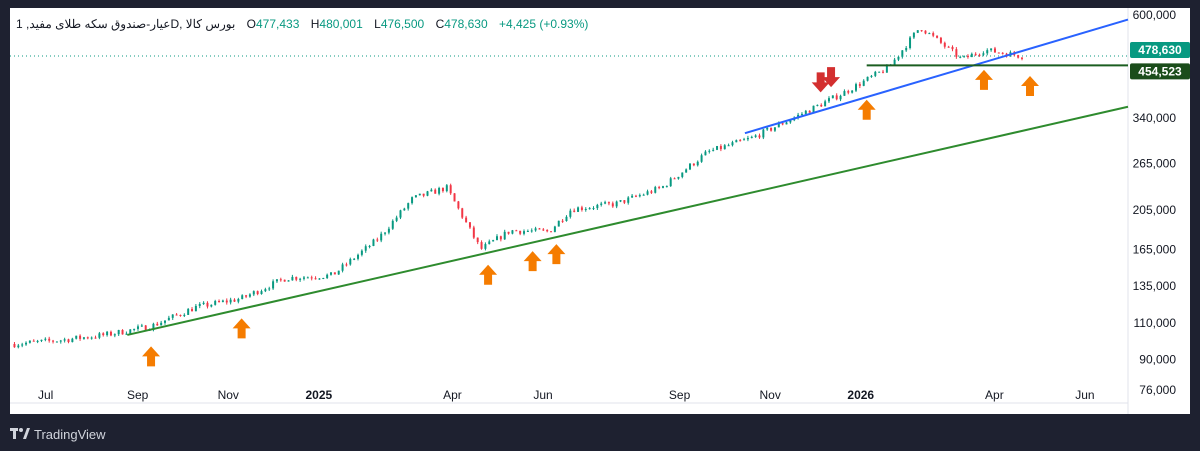 Image resolution: width=1200 pixels, height=451 pixels. What do you see at coordinates (1157, 359) in the screenshot?
I see `y-tick-label: 90,000` at bounding box center [1157, 359].